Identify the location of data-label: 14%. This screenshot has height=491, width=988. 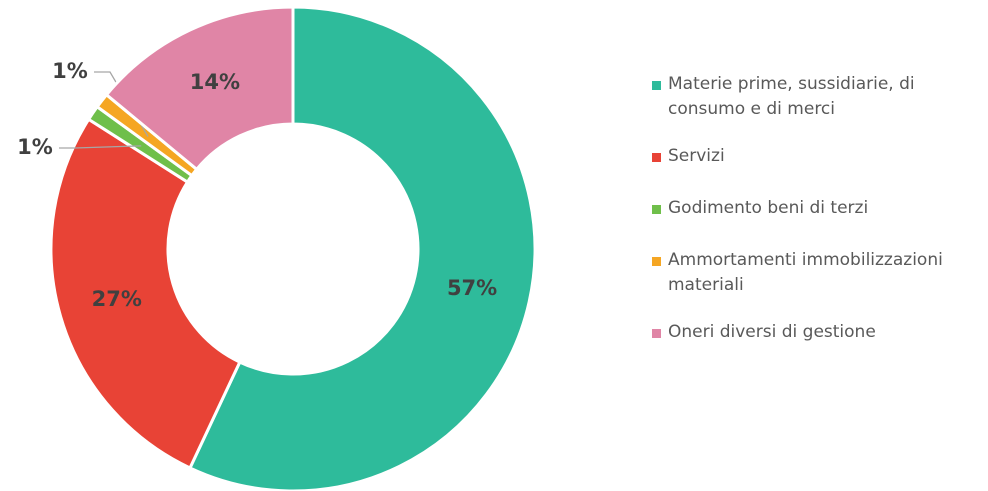
(215, 82).